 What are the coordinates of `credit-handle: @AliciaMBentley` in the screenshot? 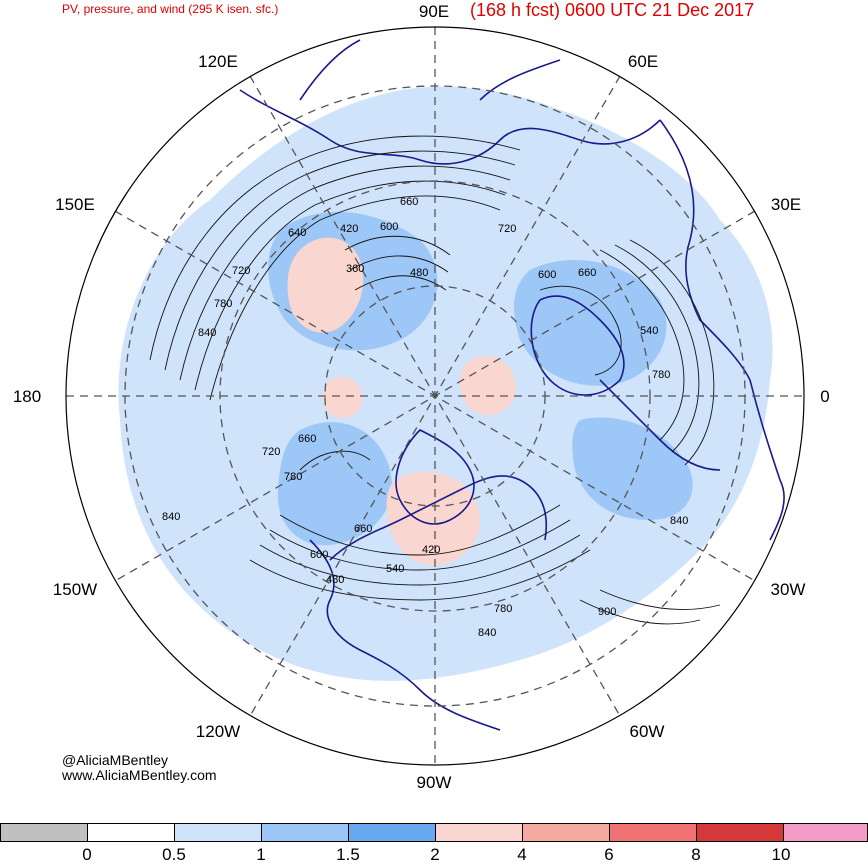 It's located at (115, 760).